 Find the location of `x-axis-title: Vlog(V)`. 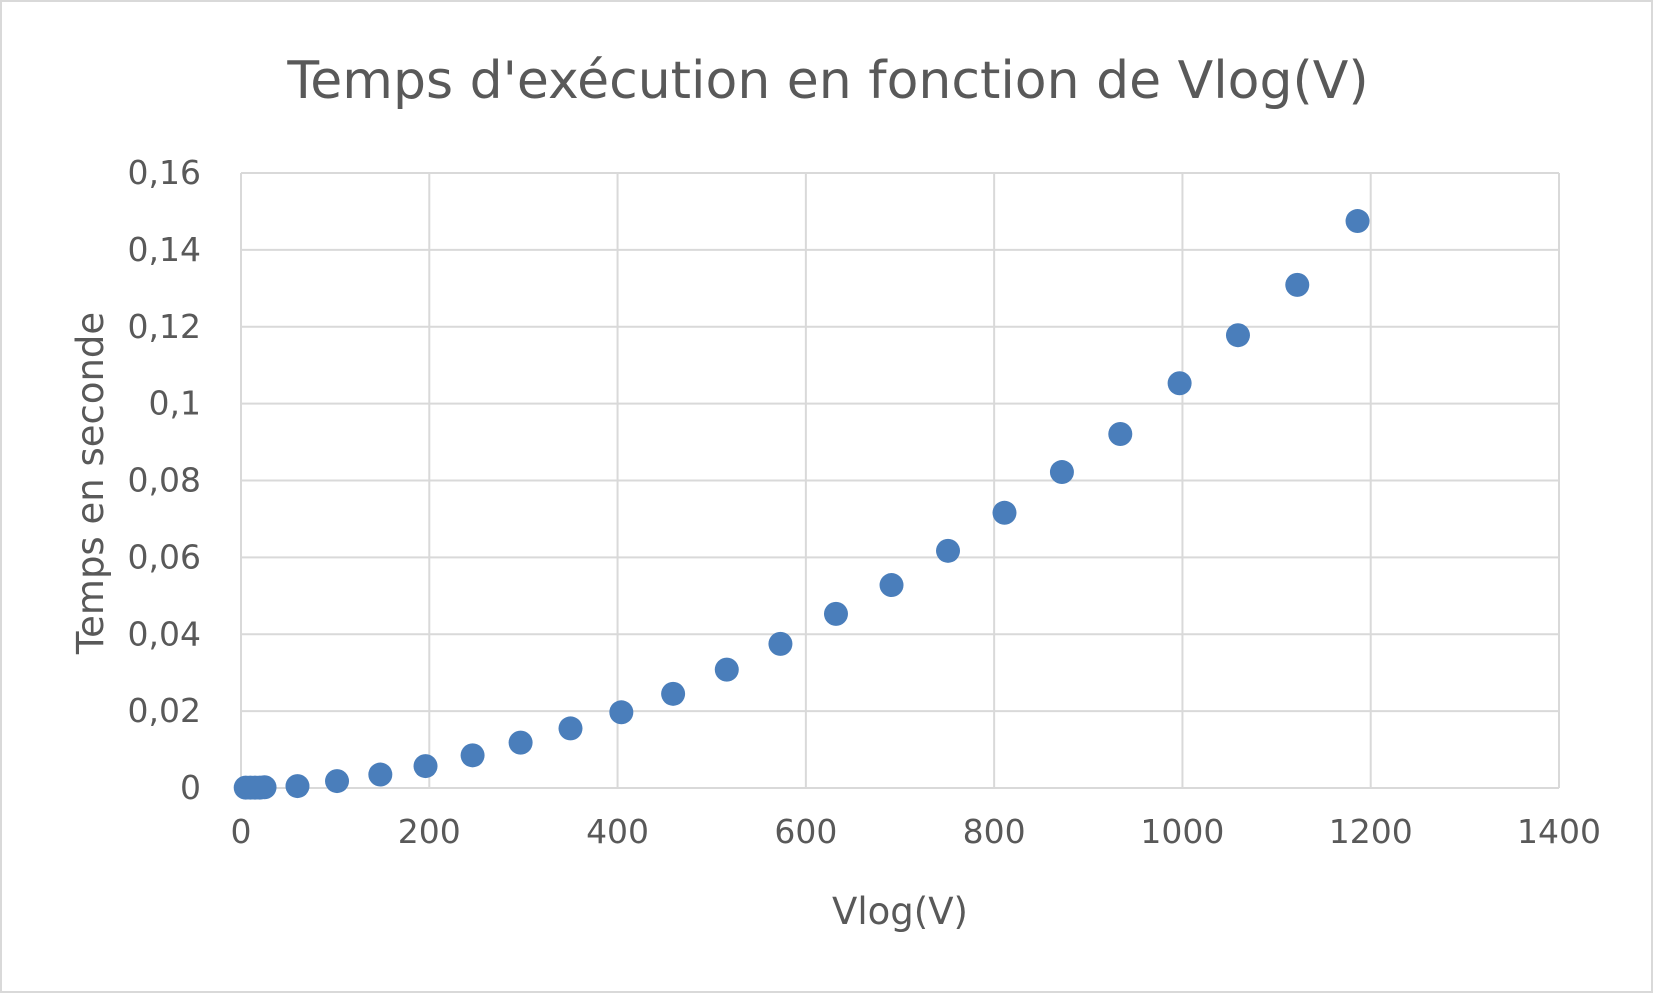

x-axis-title: Vlog(V) is located at coordinates (900, 911).